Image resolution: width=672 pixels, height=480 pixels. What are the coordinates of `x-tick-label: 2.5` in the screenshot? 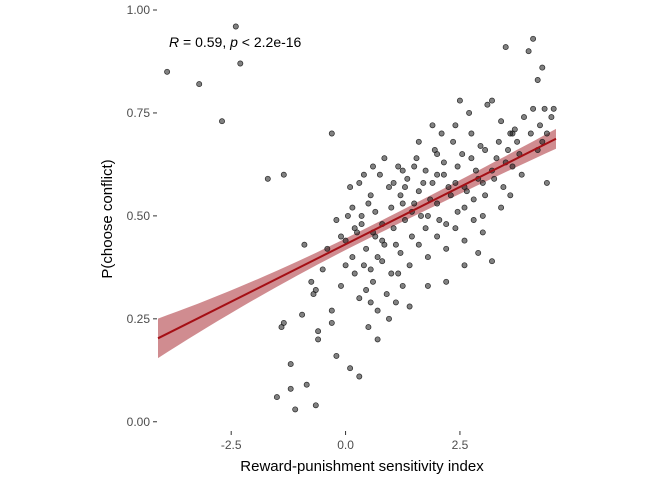 It's located at (460, 445).